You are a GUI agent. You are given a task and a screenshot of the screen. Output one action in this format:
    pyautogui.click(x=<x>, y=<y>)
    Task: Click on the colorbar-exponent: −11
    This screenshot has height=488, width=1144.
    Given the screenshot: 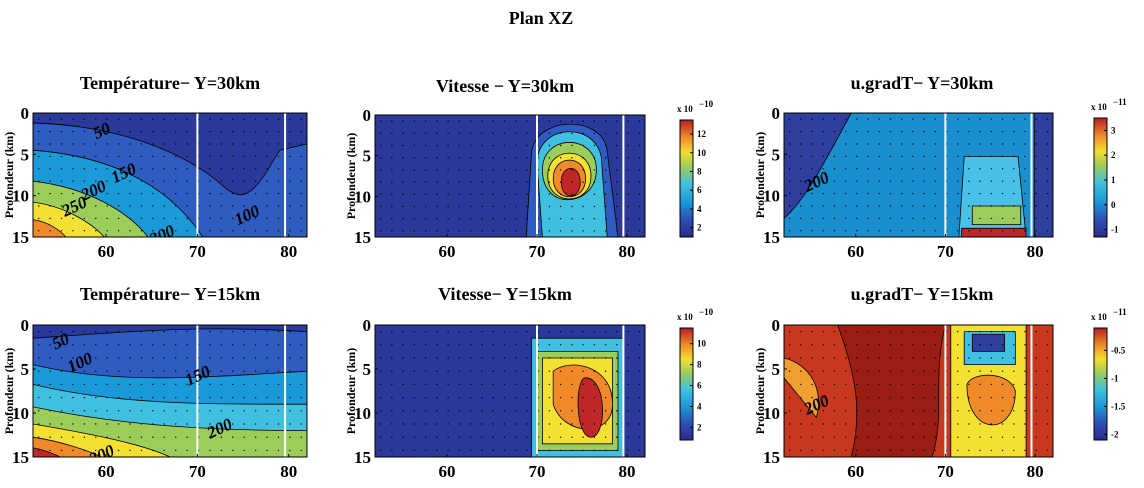 What is the action you would take?
    pyautogui.click(x=1120, y=312)
    